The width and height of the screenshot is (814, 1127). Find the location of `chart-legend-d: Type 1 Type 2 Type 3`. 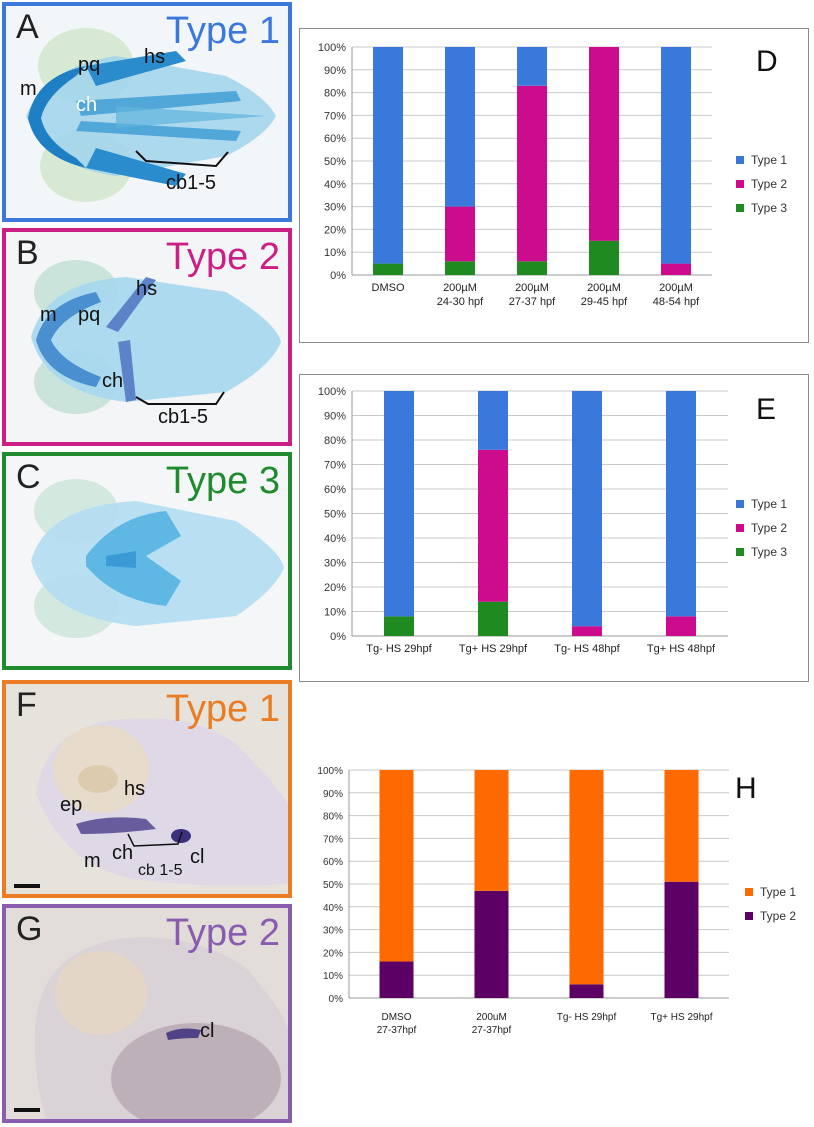

chart-legend-d: Type 1 Type 2 Type 3 is located at coordinates (761, 184).